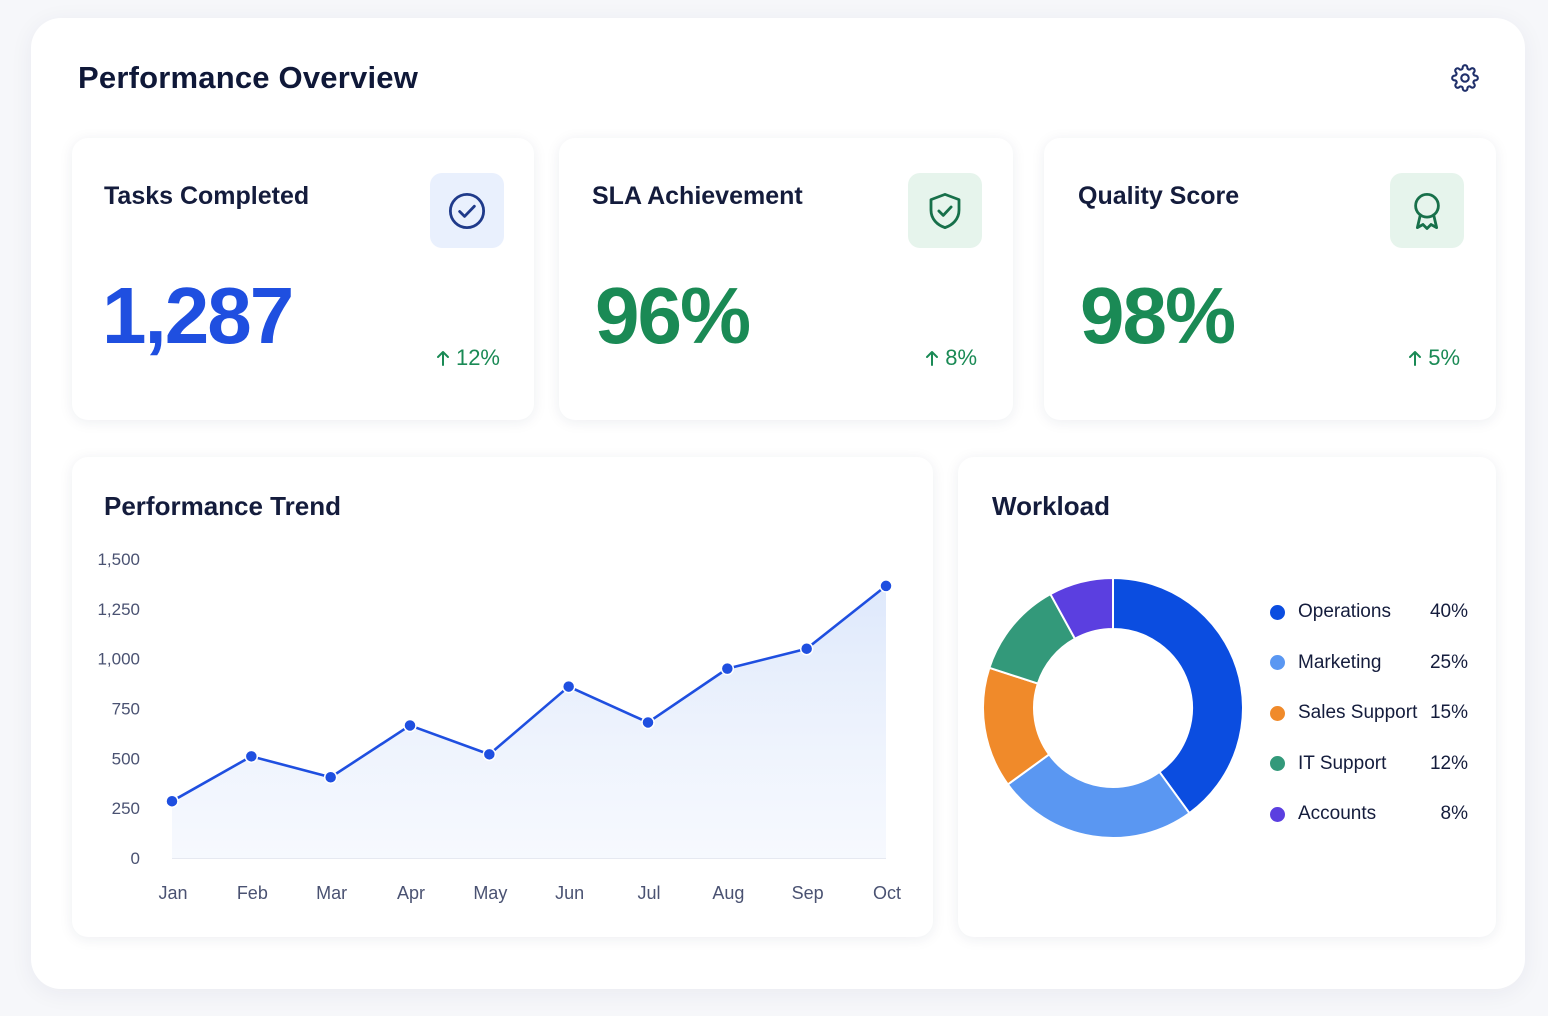 This screenshot has width=1548, height=1016. I want to click on kpi-label: Quality Score, so click(1159, 196).